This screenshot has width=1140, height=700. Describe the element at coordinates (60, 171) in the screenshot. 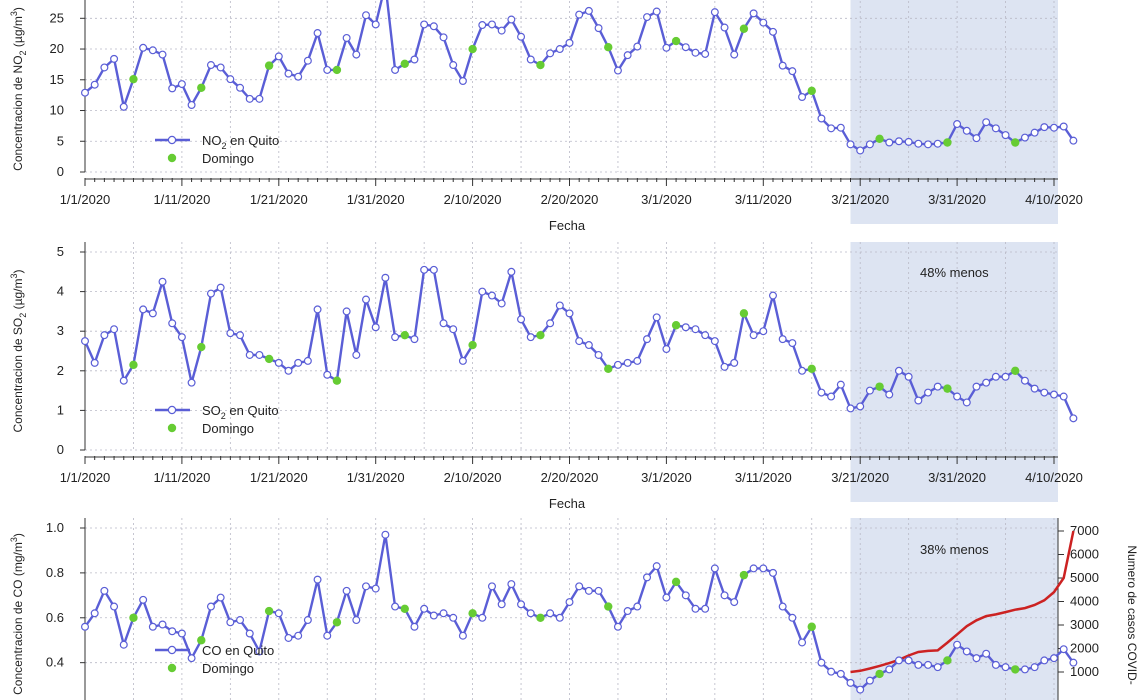

I see `y-tick-label: 0` at that location.